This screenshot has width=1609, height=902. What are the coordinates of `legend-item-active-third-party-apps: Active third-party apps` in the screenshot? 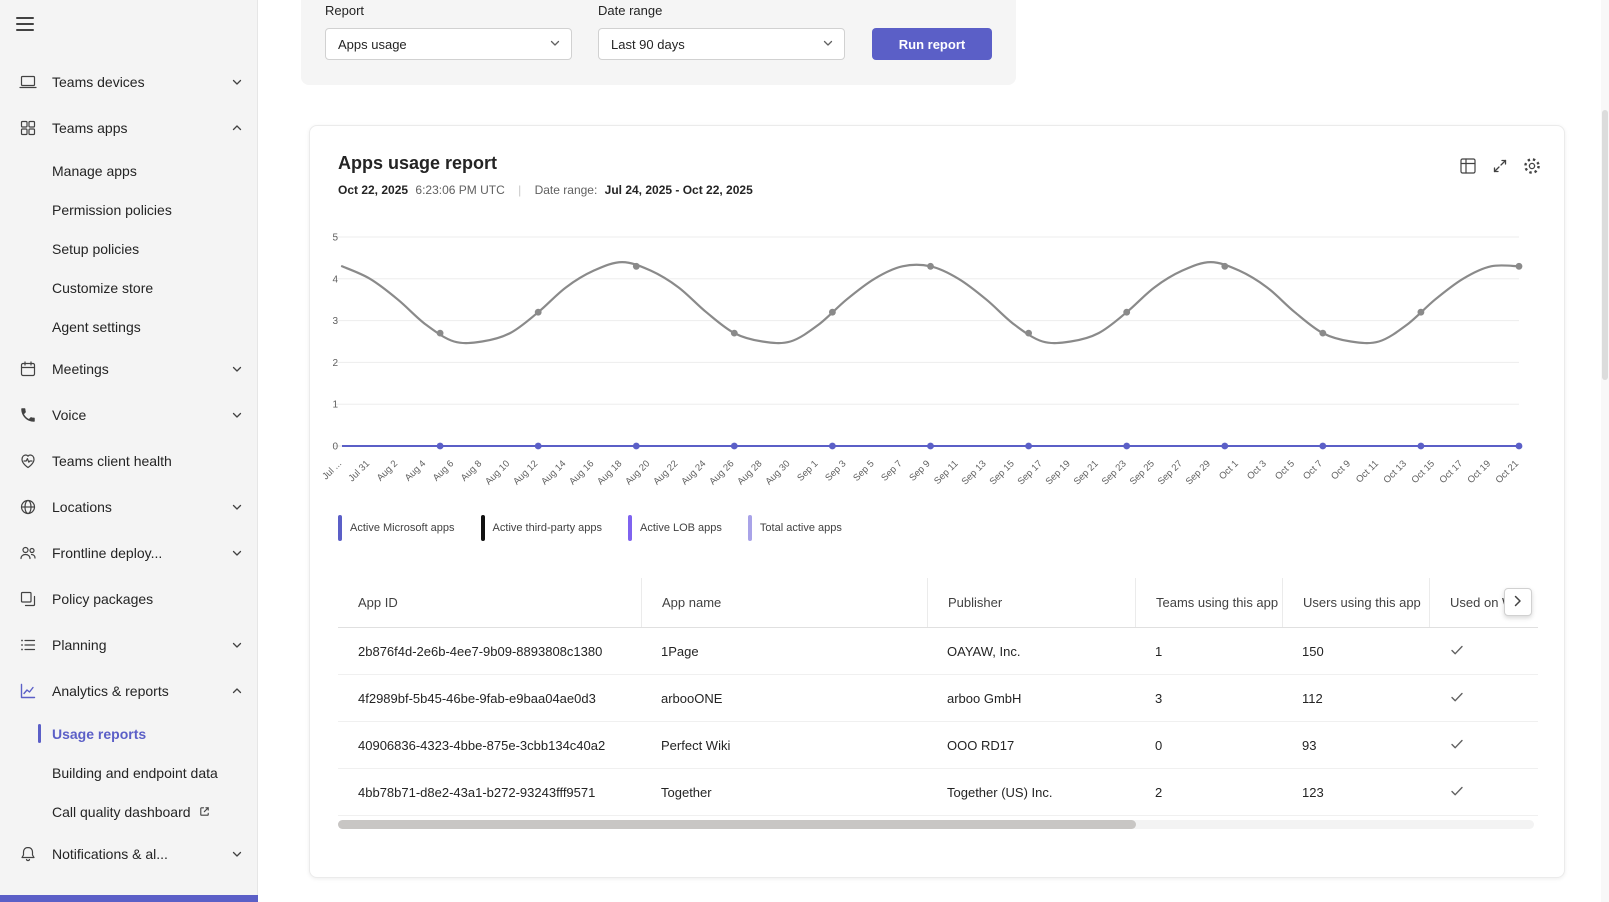 It's located at (541, 528).